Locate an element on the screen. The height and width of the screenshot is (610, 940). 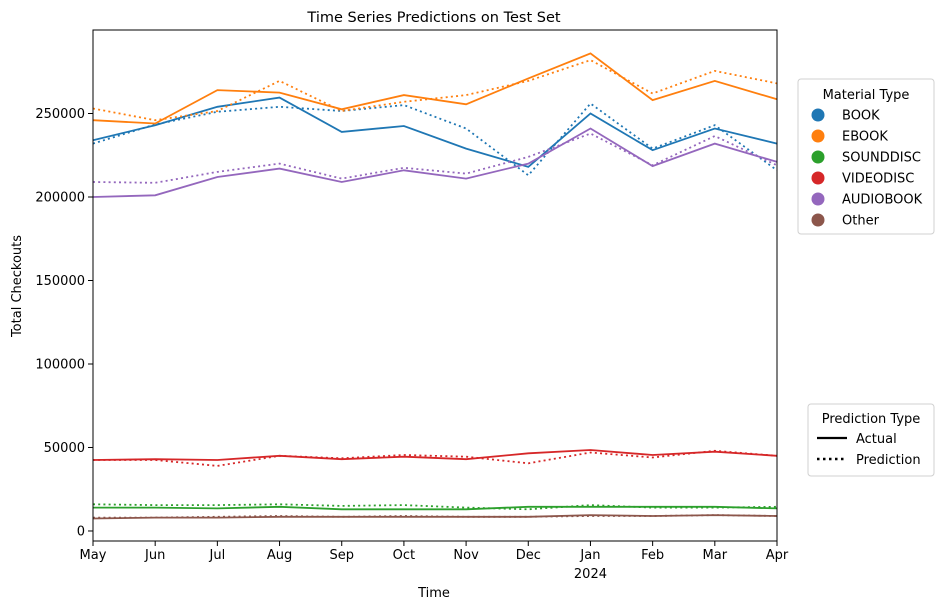
legend-prediction-frame is located at coordinates (871, 440).